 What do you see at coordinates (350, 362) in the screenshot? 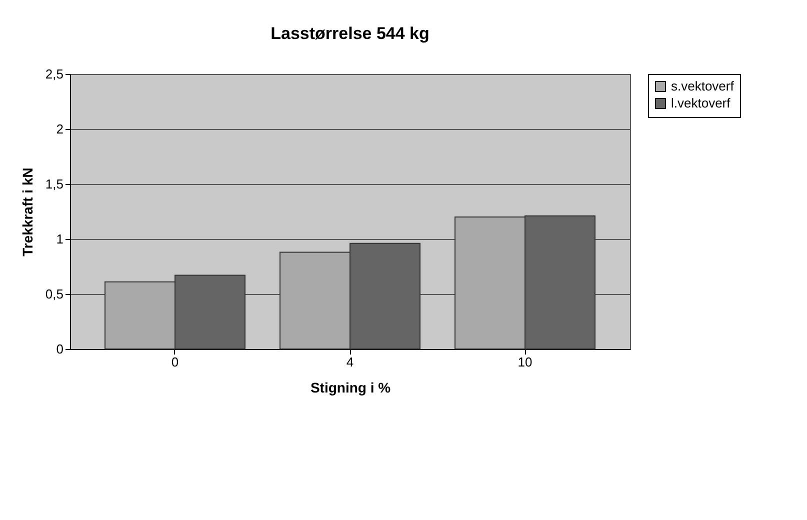
I see `x-tick-label: 4` at bounding box center [350, 362].